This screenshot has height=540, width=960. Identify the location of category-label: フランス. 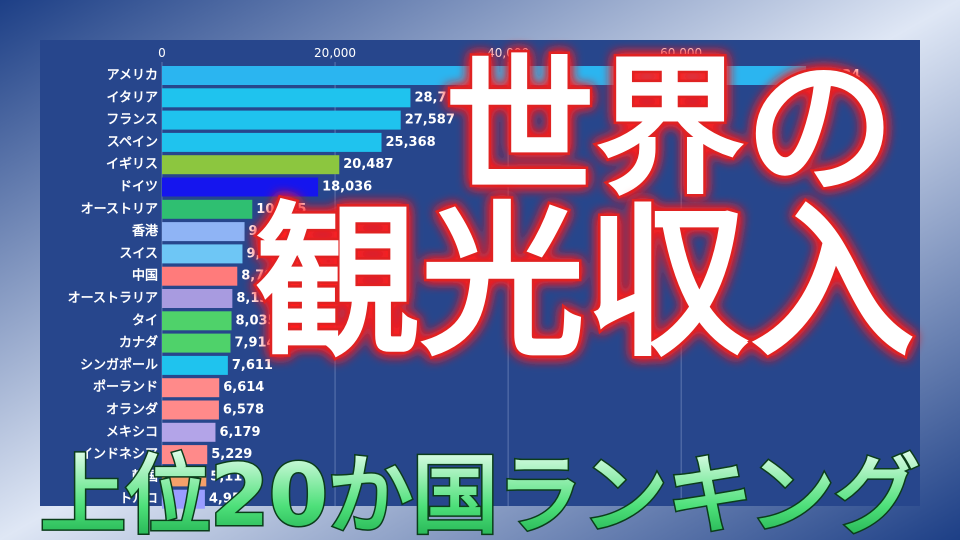
(132, 120).